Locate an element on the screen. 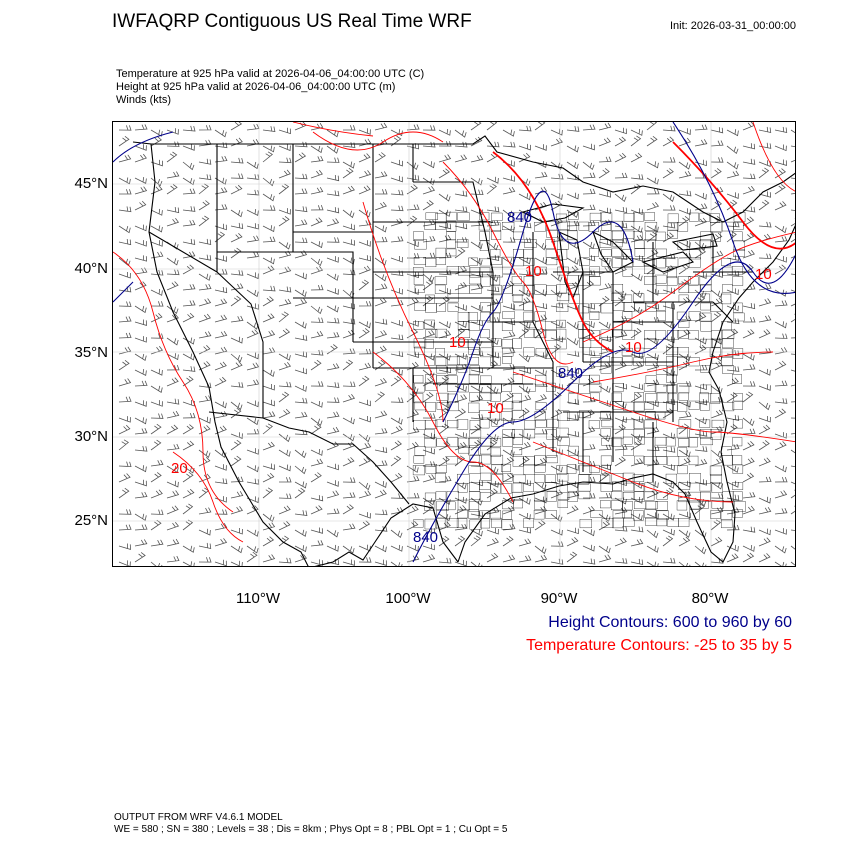 The image size is (850, 850). height-contour-label: 840 is located at coordinates (425, 537).